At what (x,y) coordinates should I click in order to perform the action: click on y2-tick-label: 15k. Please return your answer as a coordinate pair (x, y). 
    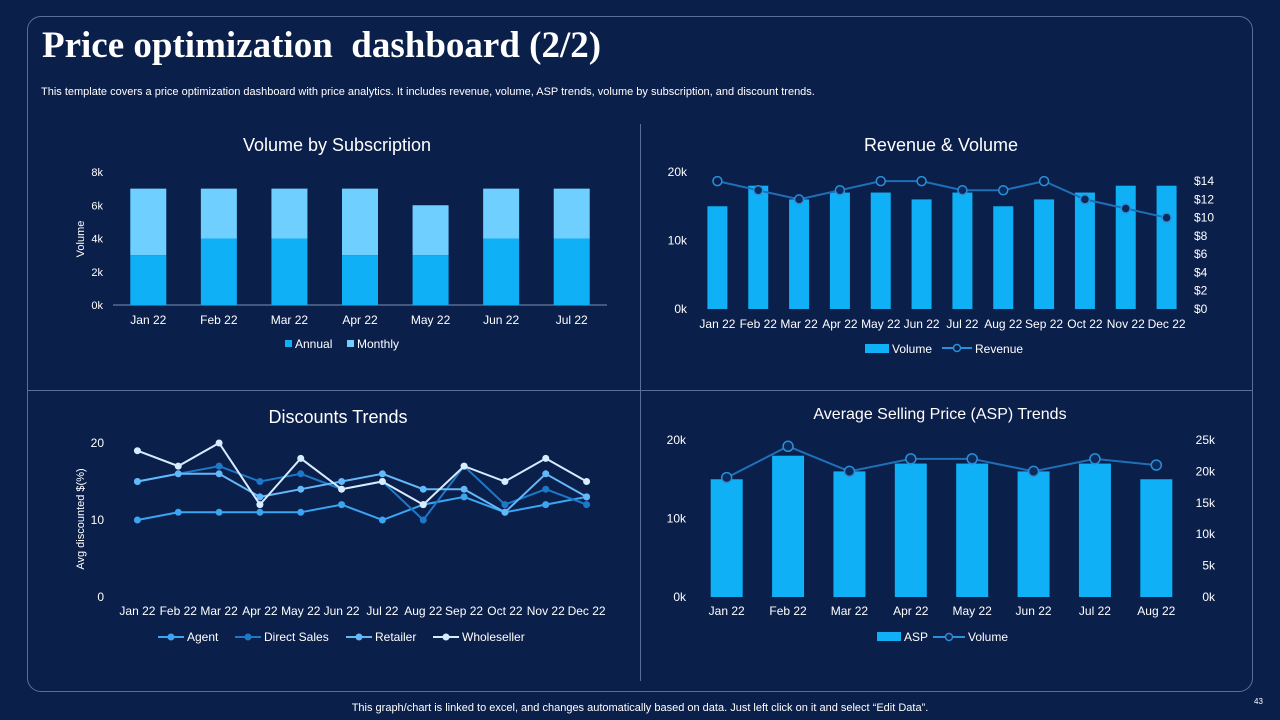
    Looking at the image, I should click on (1206, 503).